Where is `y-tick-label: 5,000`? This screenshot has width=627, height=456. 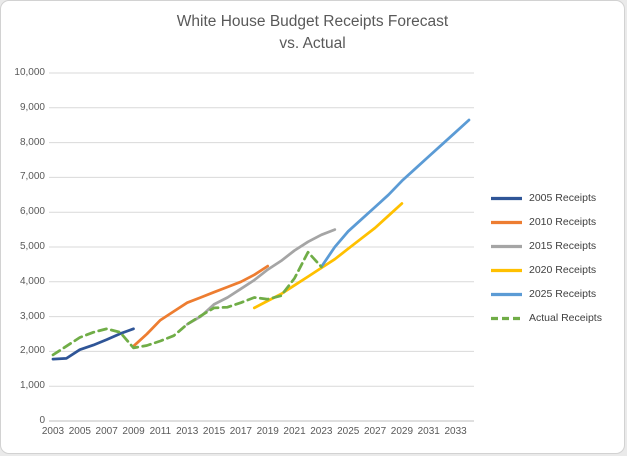
y-tick-label: 5,000 is located at coordinates (32, 246).